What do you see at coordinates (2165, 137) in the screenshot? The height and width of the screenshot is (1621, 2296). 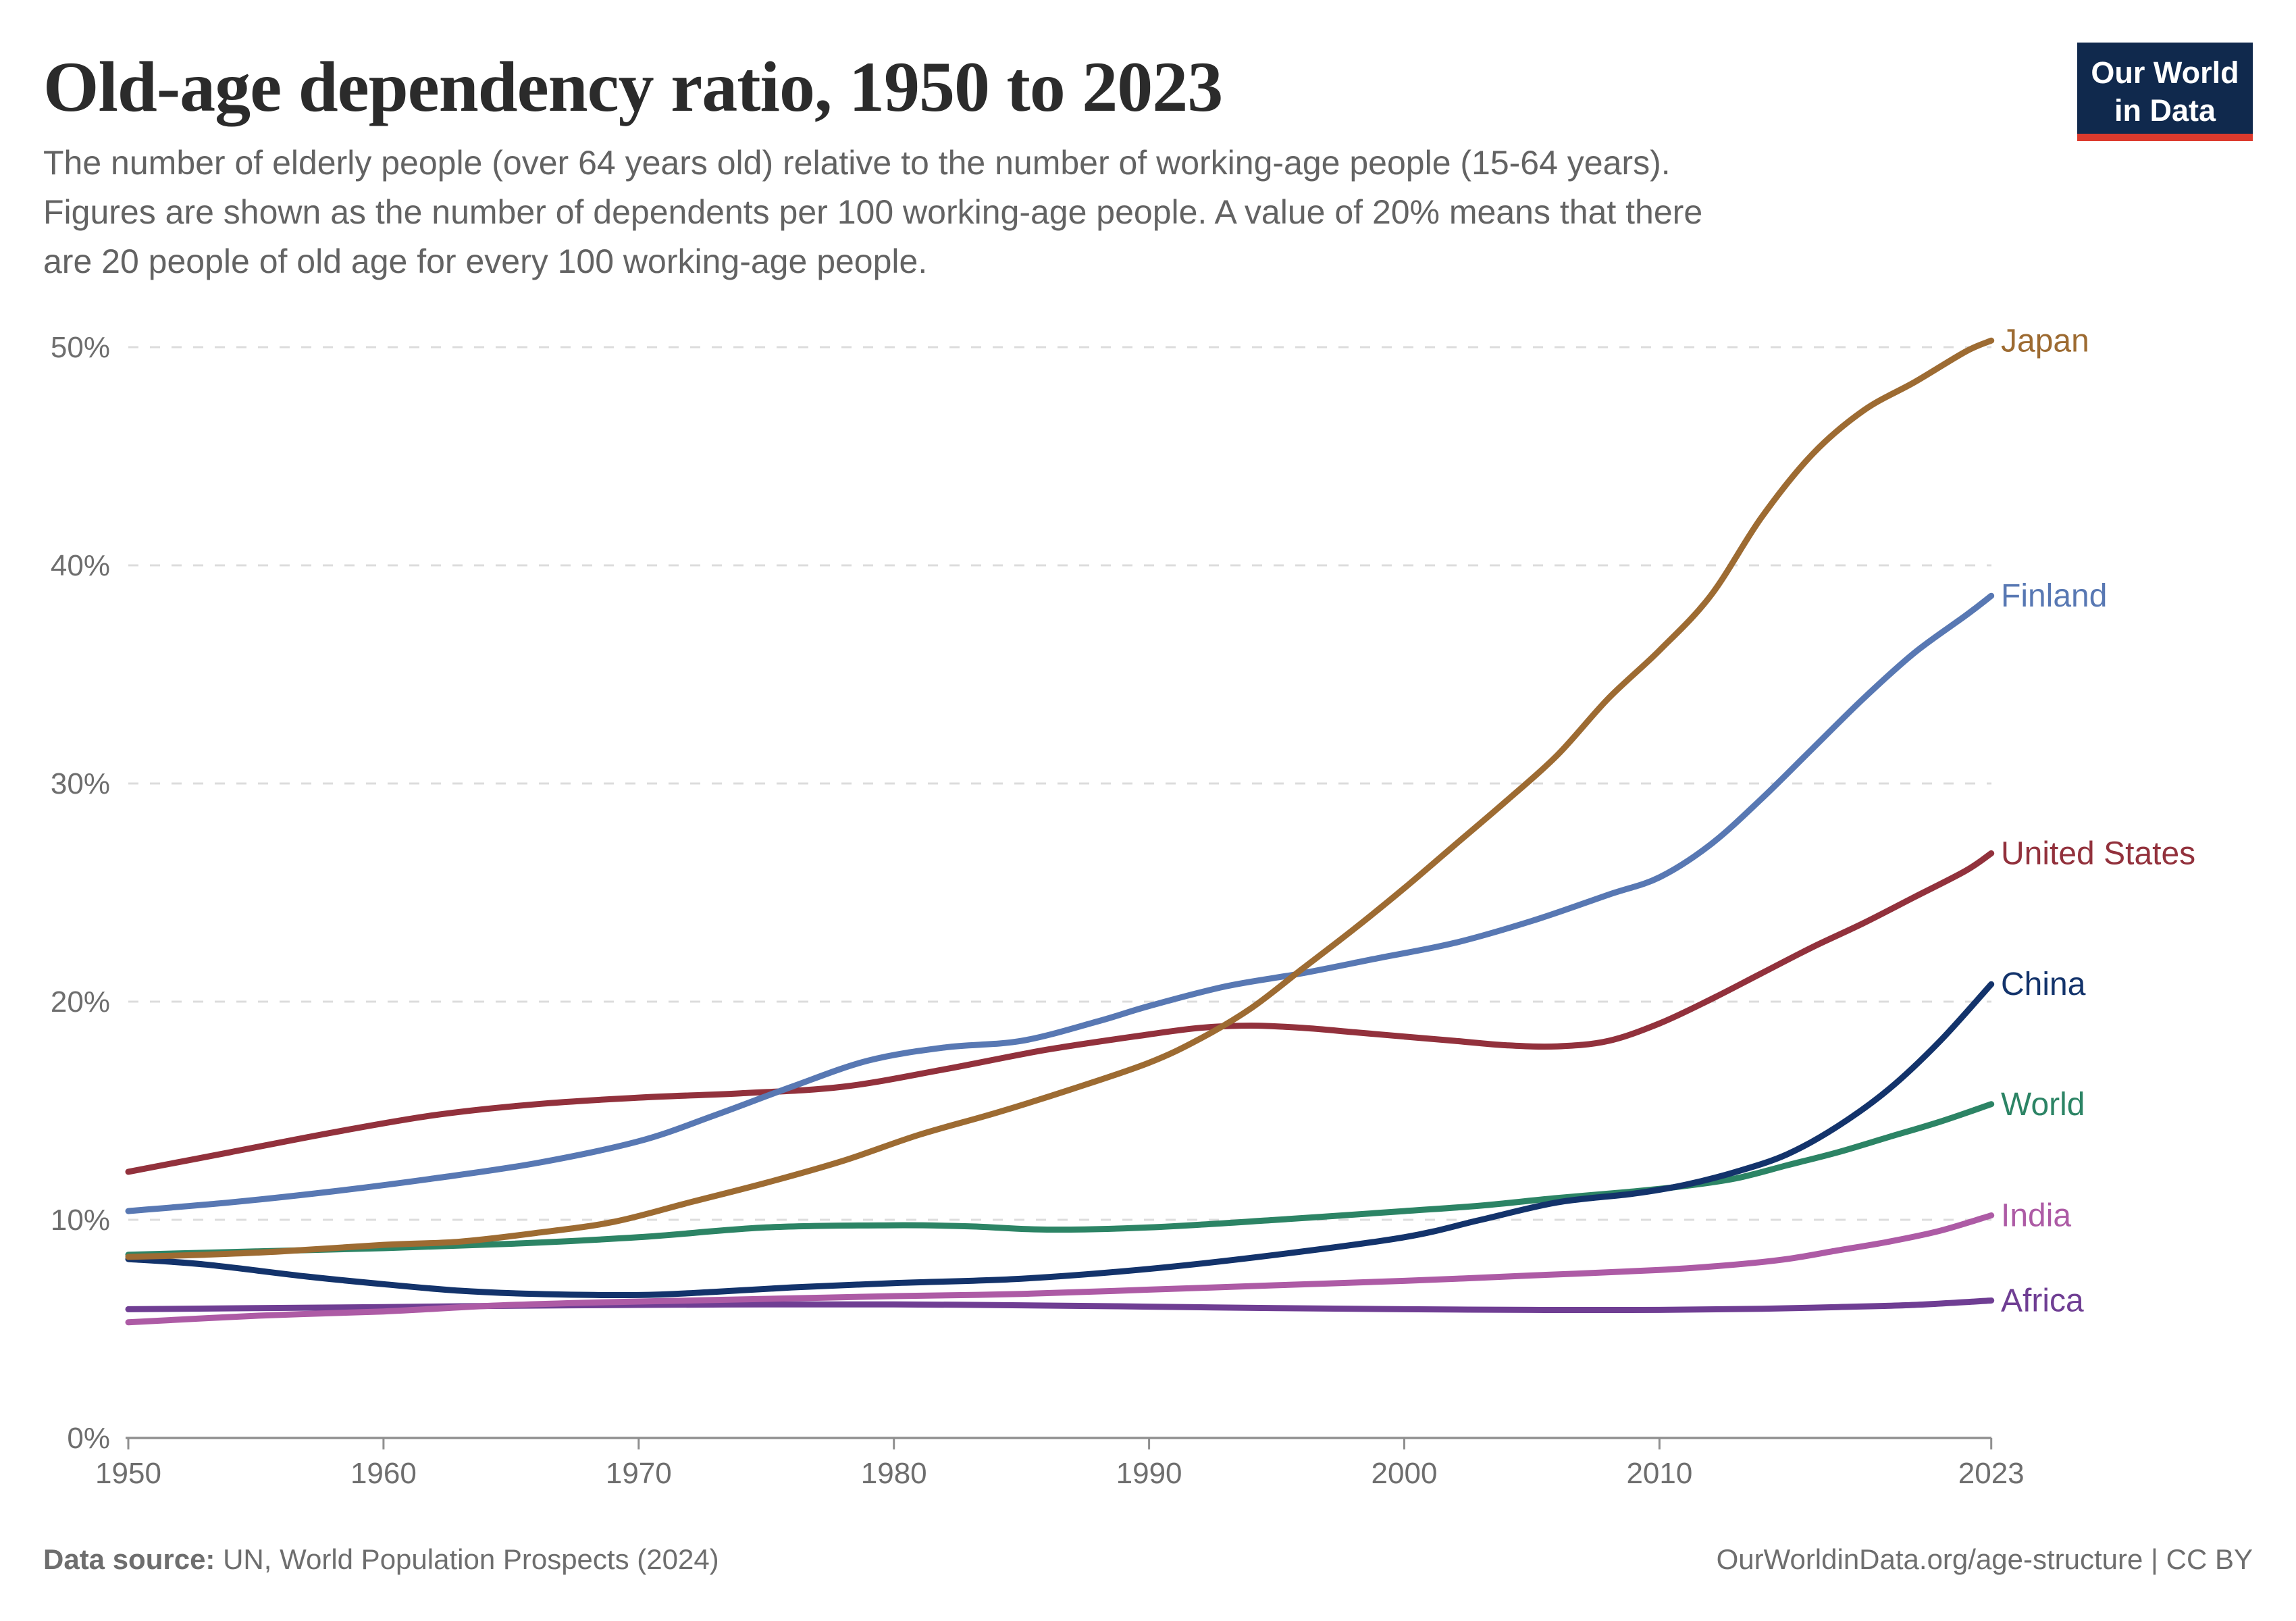 I see `logo-red-bar` at bounding box center [2165, 137].